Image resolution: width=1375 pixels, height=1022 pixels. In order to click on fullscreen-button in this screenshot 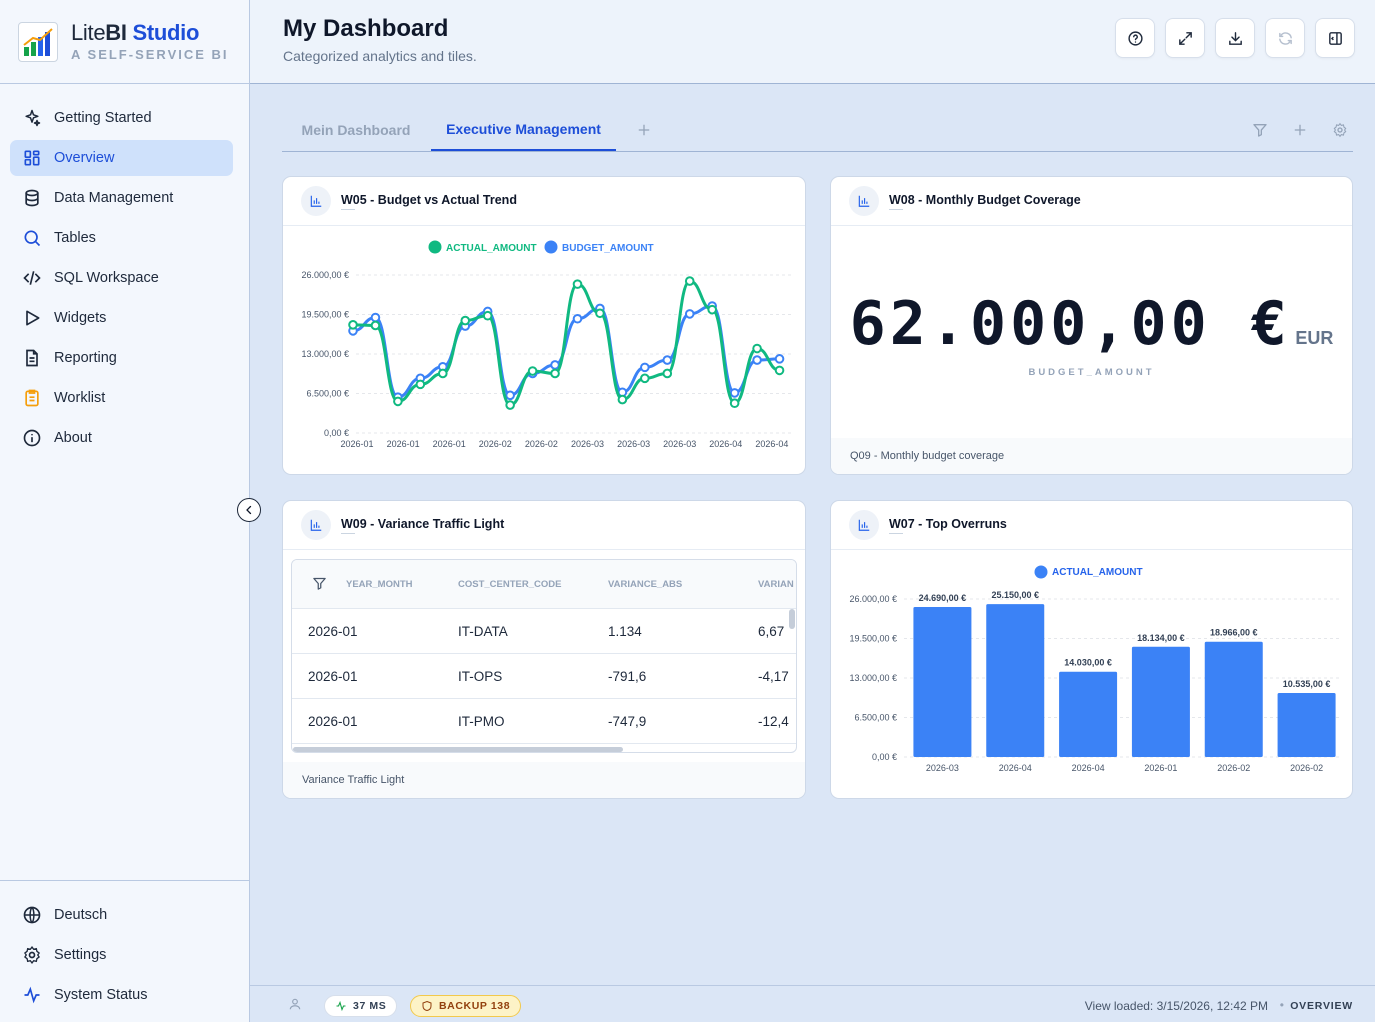, I will do `click(1185, 38)`.